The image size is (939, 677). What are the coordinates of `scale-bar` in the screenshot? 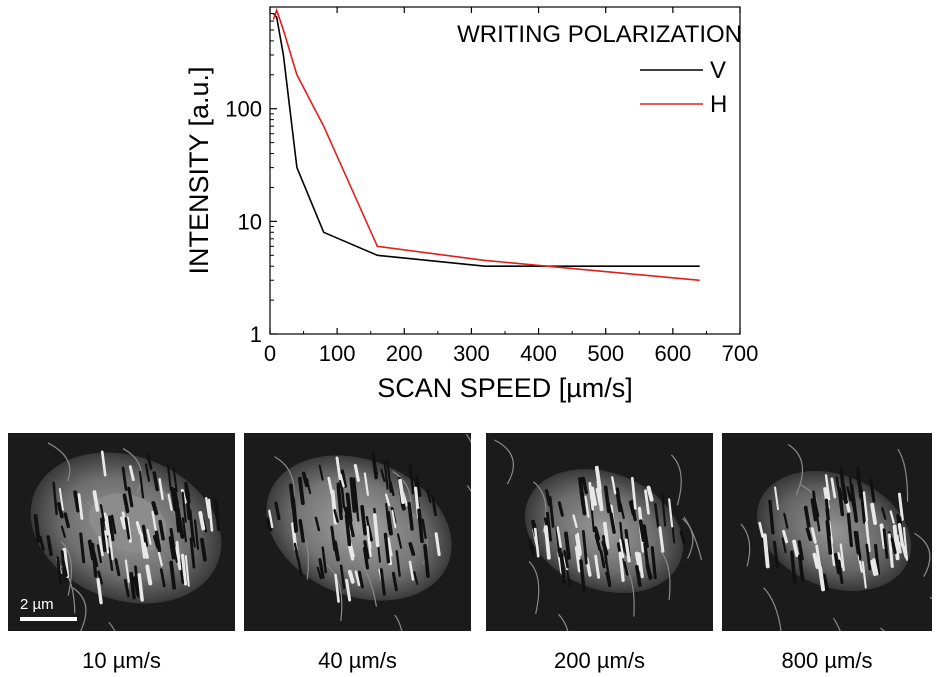 It's located at (48, 619).